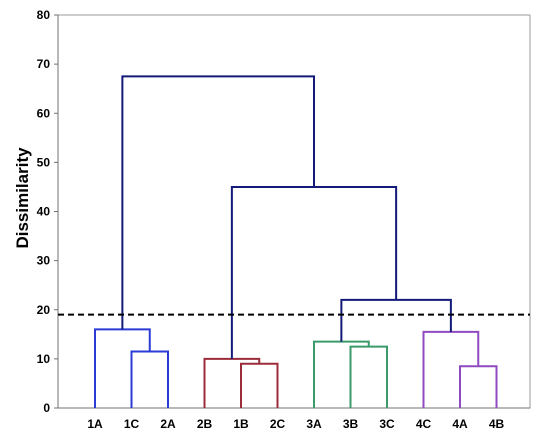 Image resolution: width=550 pixels, height=443 pixels. What do you see at coordinates (44, 15) in the screenshot?
I see `y-tick-label: 80` at bounding box center [44, 15].